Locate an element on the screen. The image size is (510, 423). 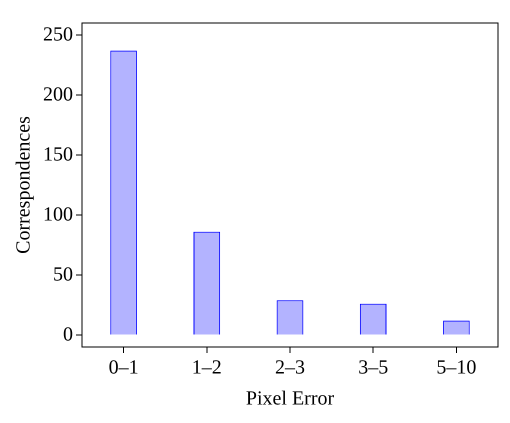
y-tick-label: 0 is located at coordinates (68, 334).